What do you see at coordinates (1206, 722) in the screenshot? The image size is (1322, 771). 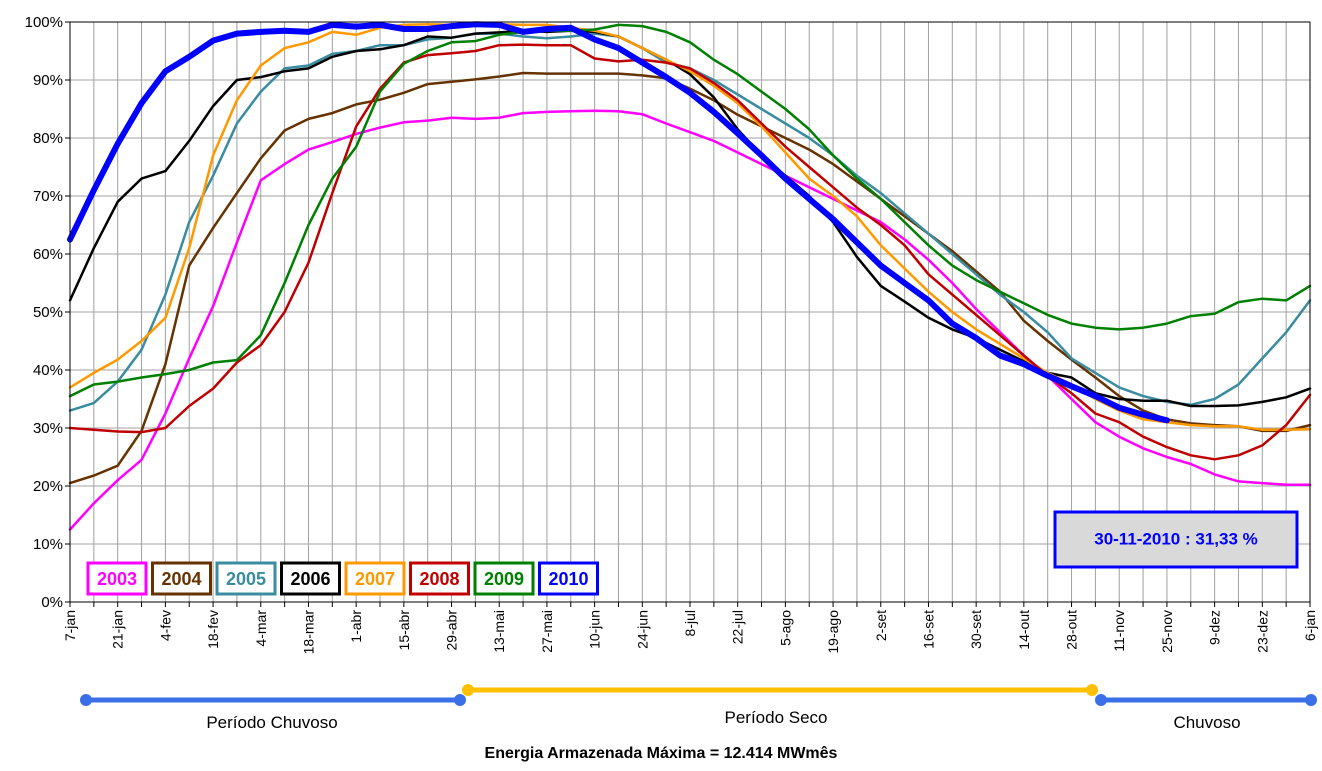 I see `period-label: Chuvoso` at bounding box center [1206, 722].